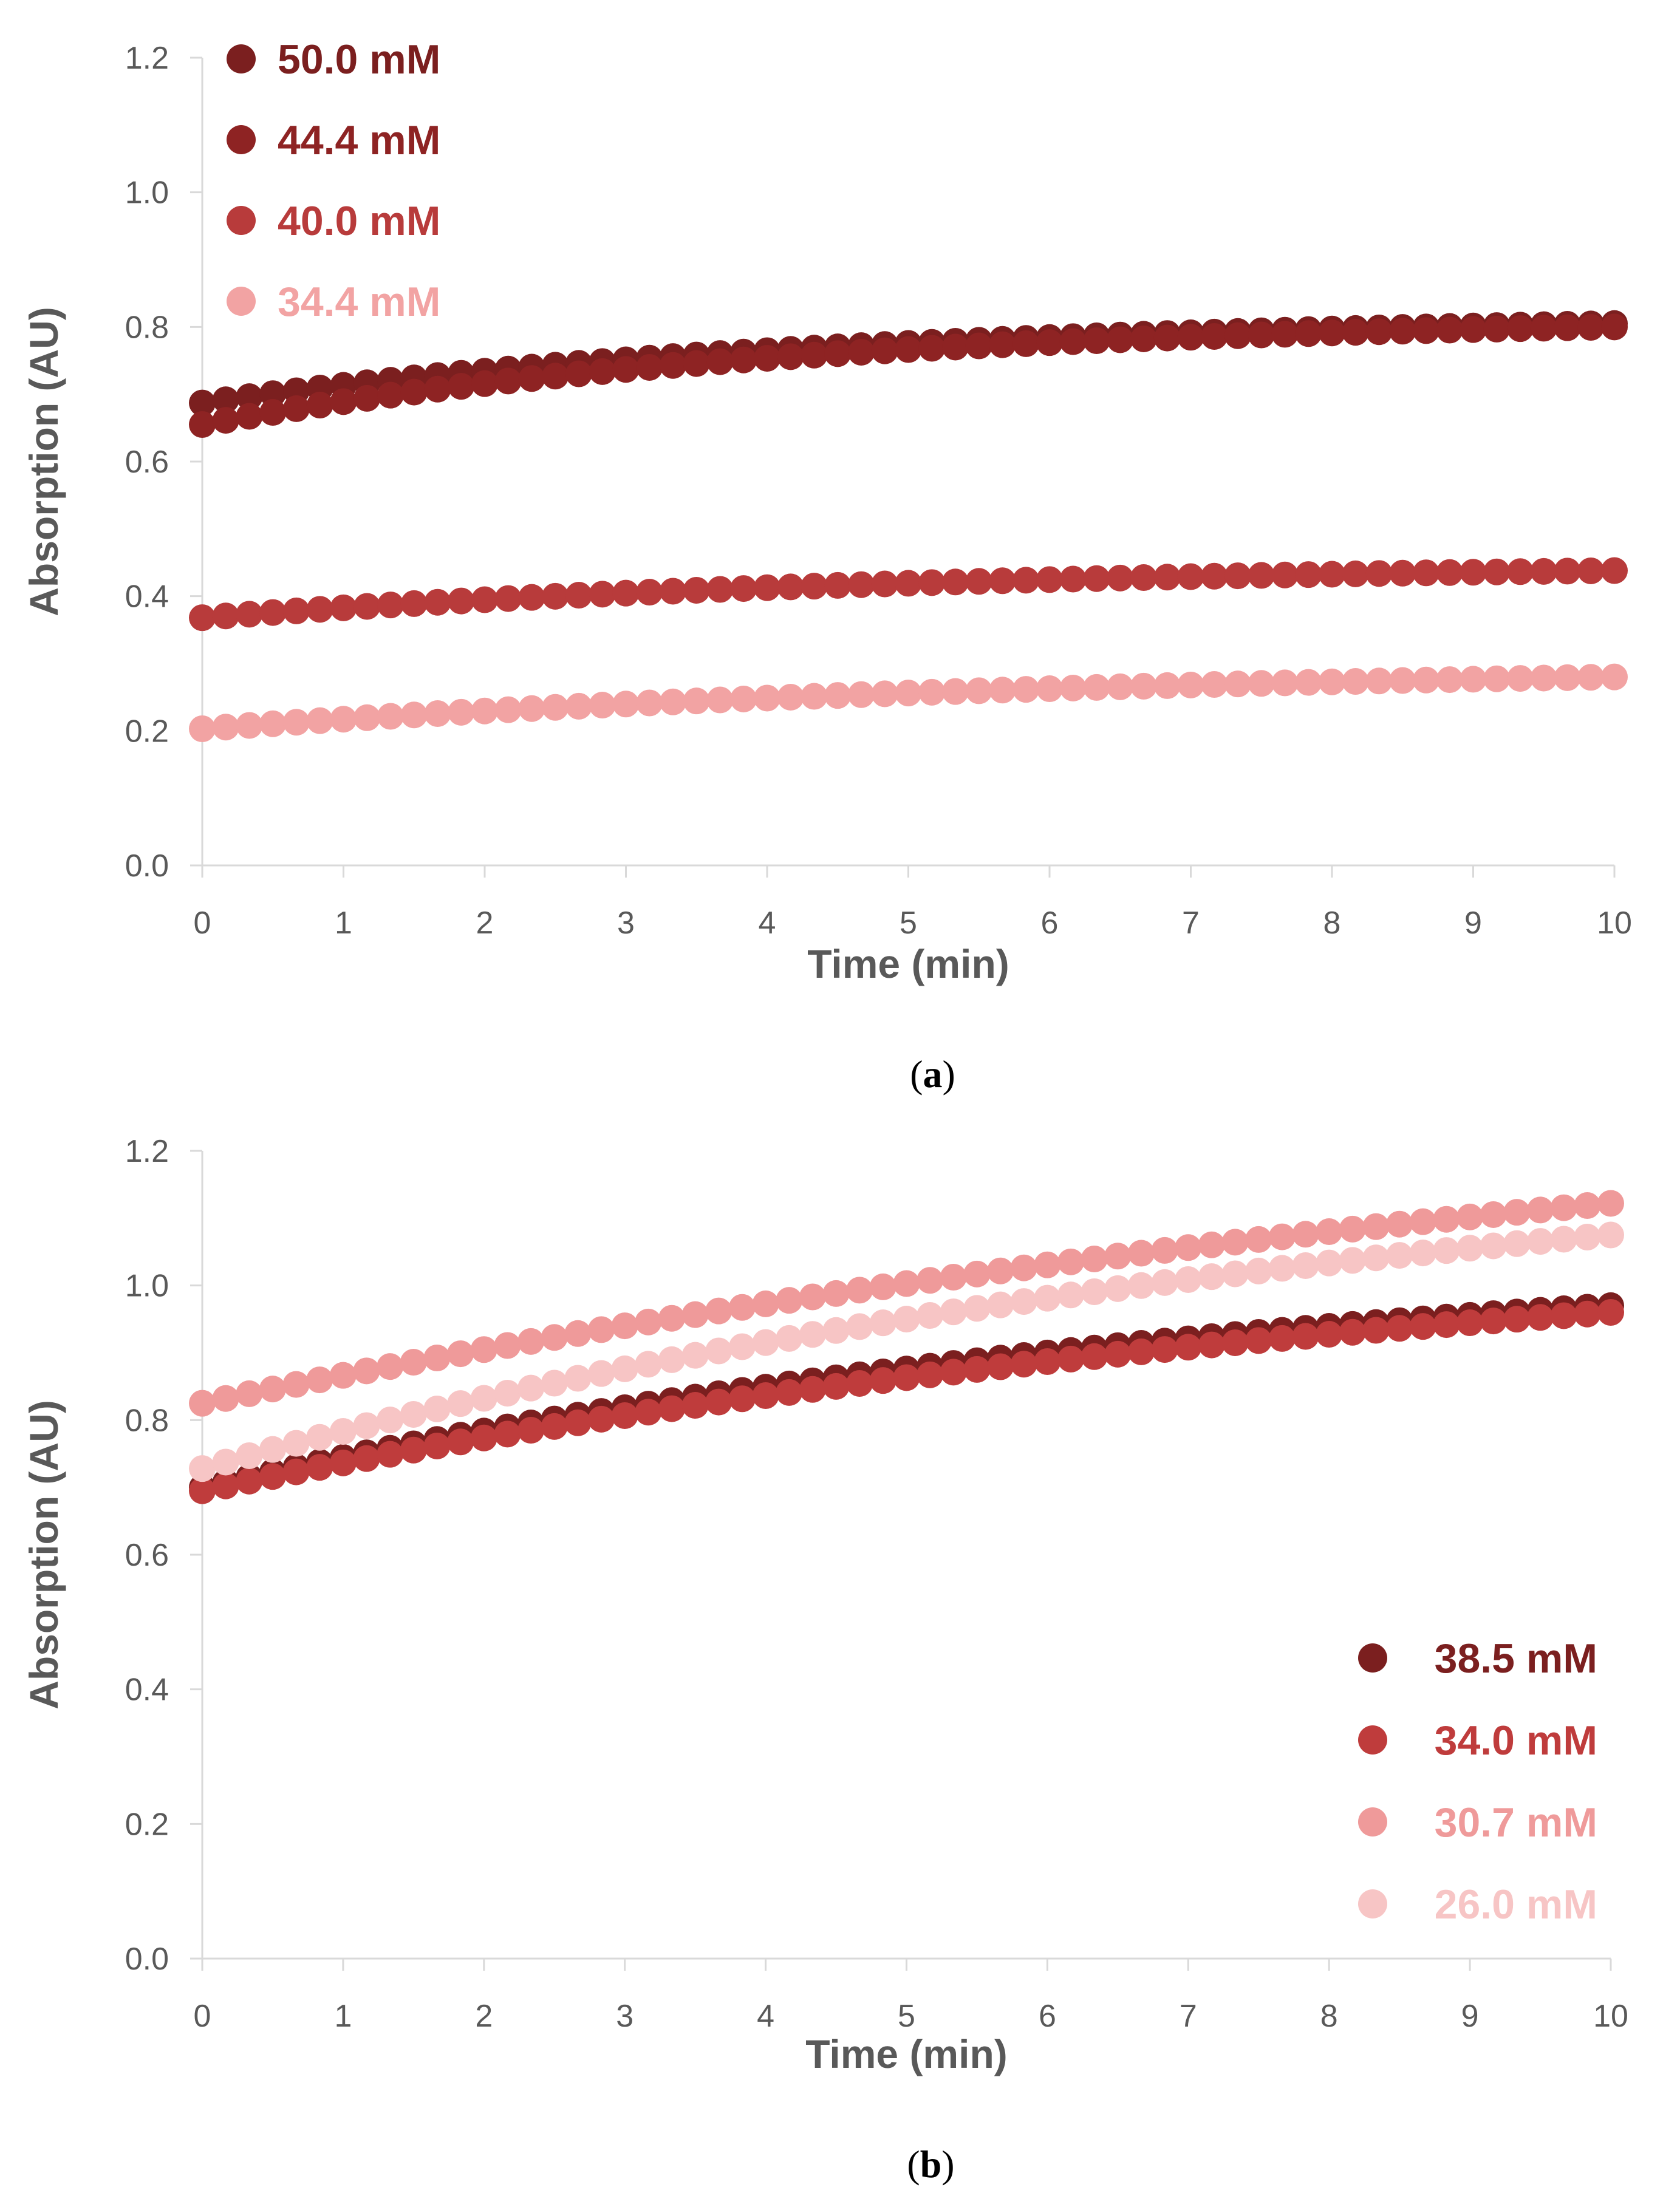 The width and height of the screenshot is (1680, 2210). I want to click on legend-label: 26.0 mM, so click(1516, 1904).